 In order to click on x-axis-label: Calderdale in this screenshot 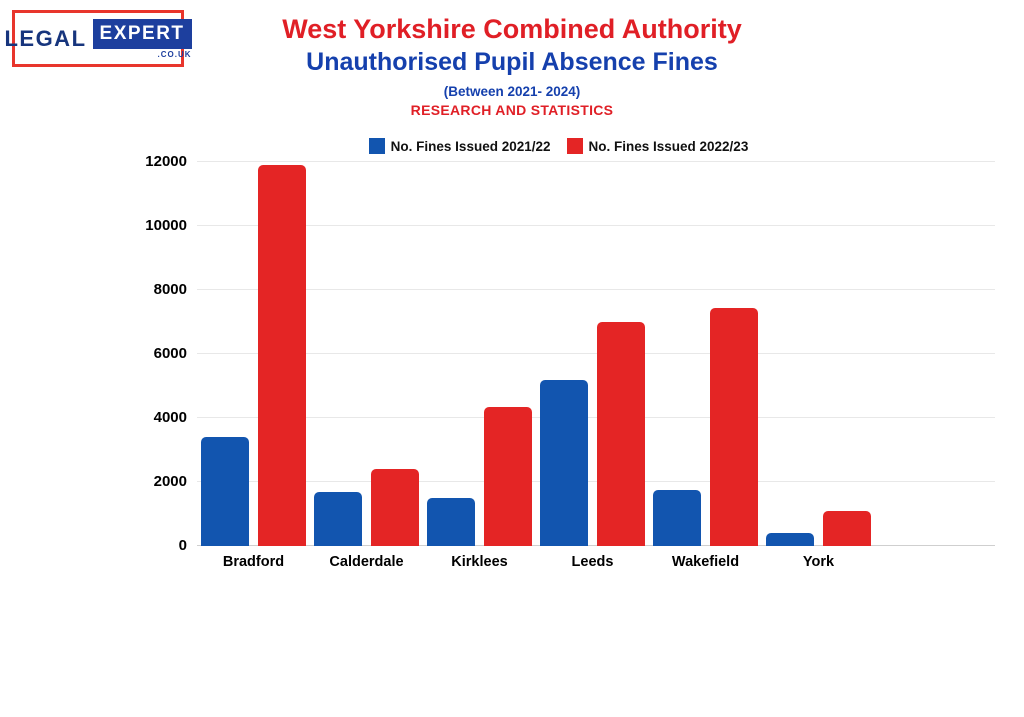, I will do `click(366, 562)`.